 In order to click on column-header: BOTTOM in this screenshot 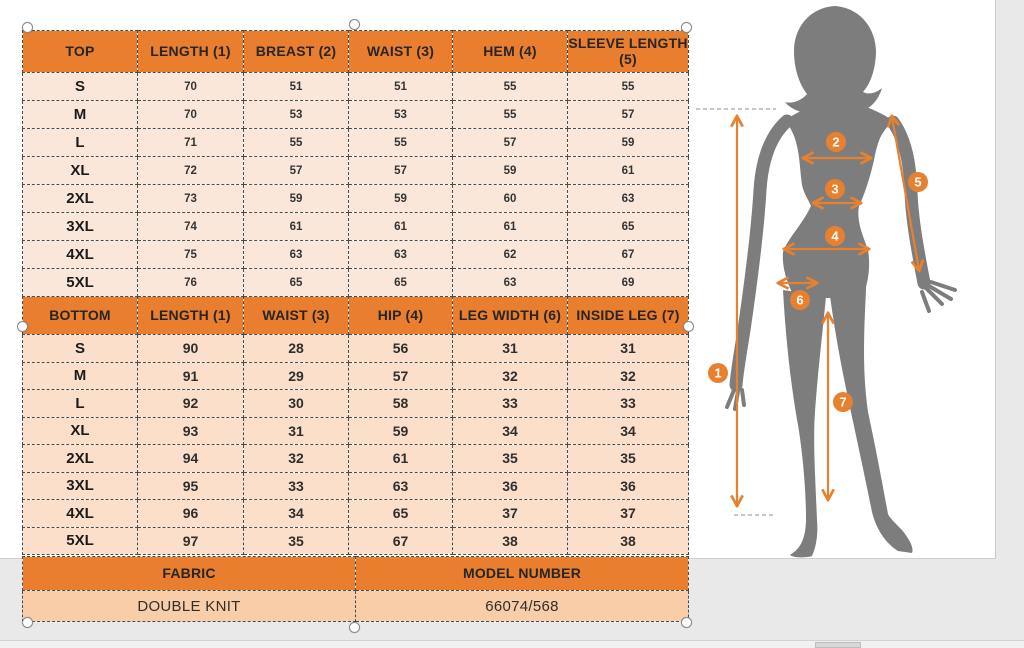, I will do `click(80, 315)`.